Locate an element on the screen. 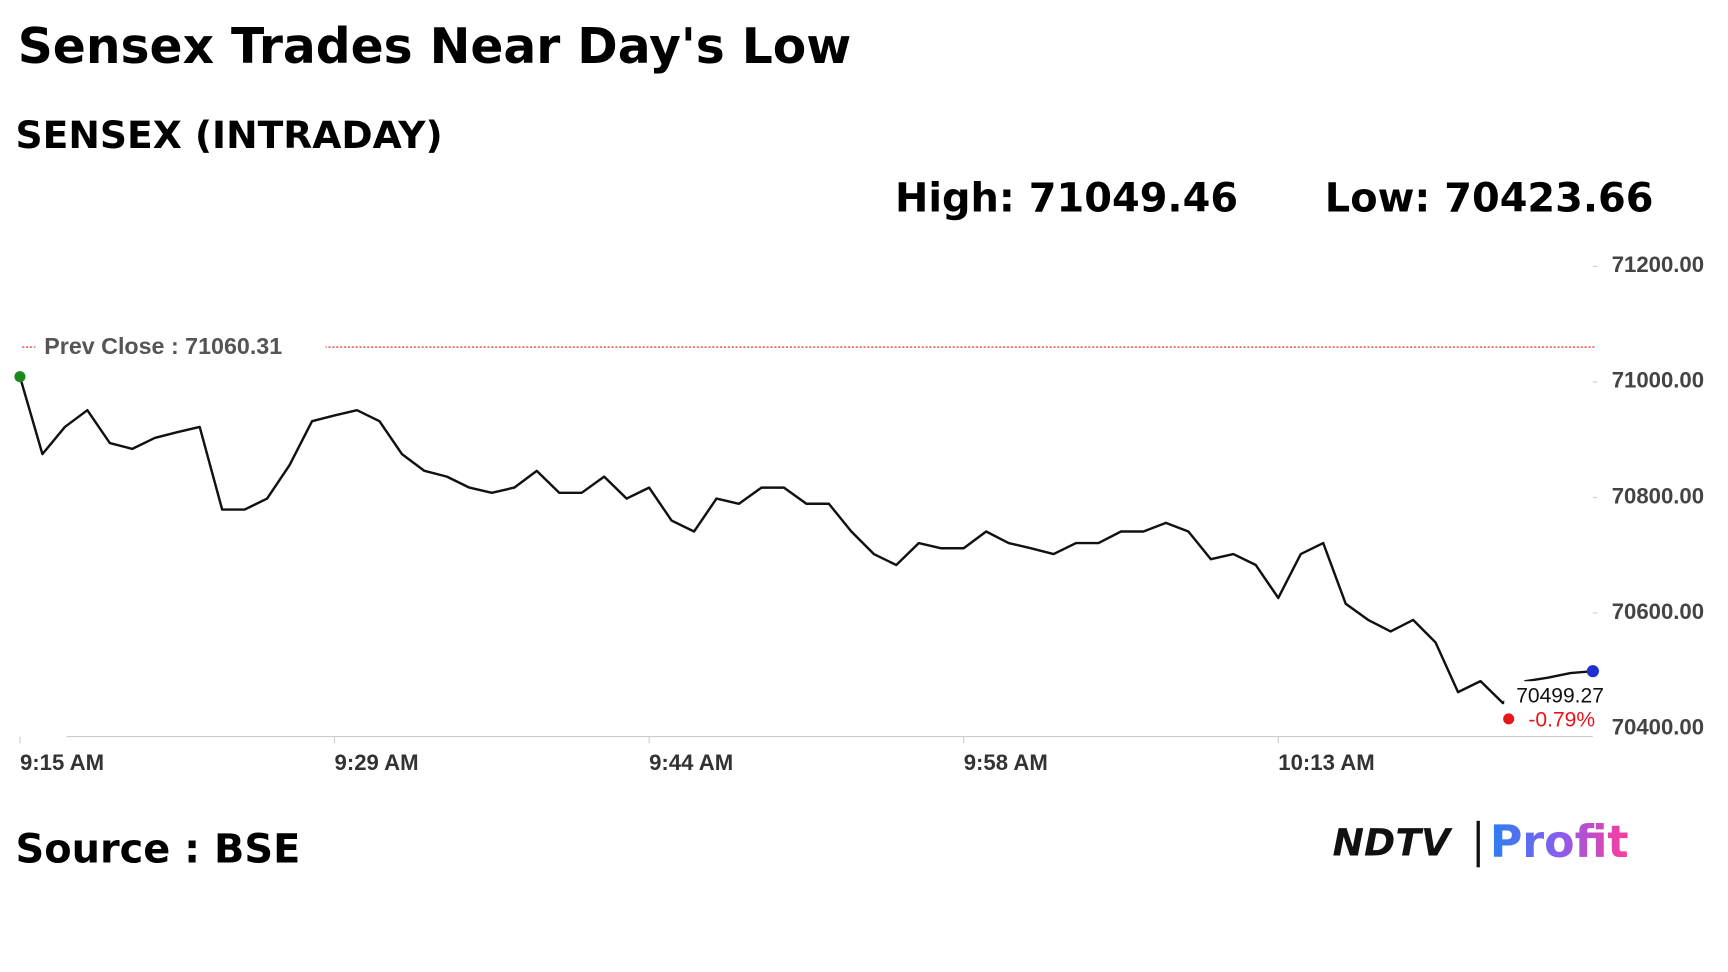 The height and width of the screenshot is (972, 1728). change-label: -0.79% is located at coordinates (1561, 720).